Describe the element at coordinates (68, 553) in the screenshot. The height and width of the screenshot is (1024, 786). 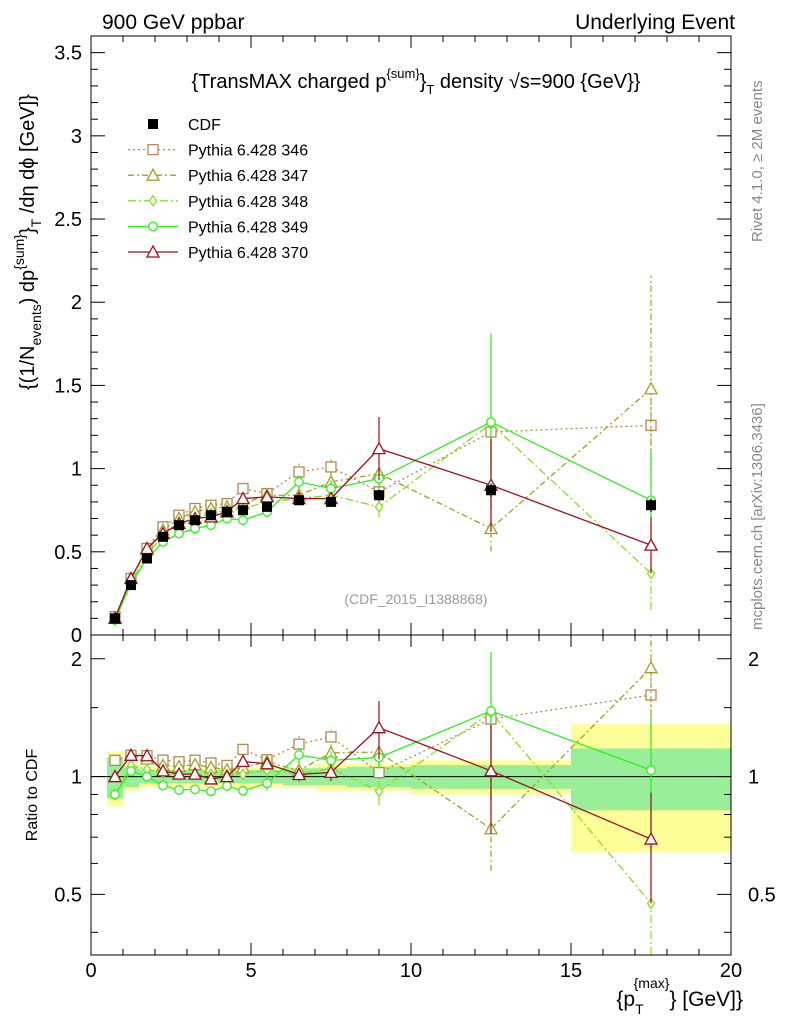
I see `y-tick-label: 0.5` at that location.